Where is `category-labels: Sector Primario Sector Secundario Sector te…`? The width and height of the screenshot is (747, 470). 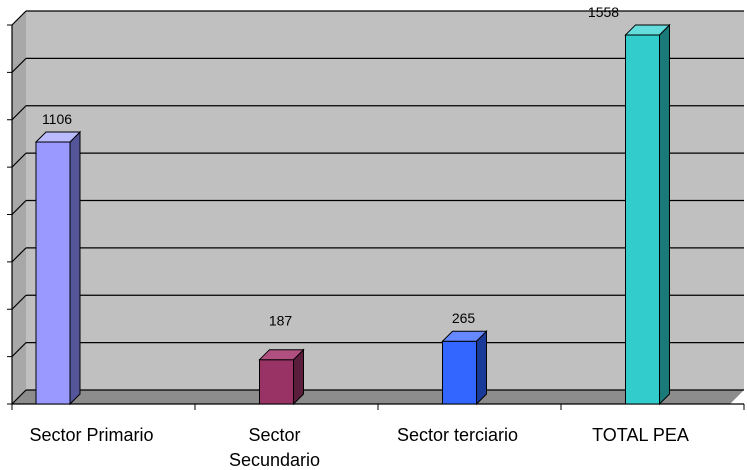
category-labels: Sector Primario Sector Secundario Sector te… is located at coordinates (358, 447).